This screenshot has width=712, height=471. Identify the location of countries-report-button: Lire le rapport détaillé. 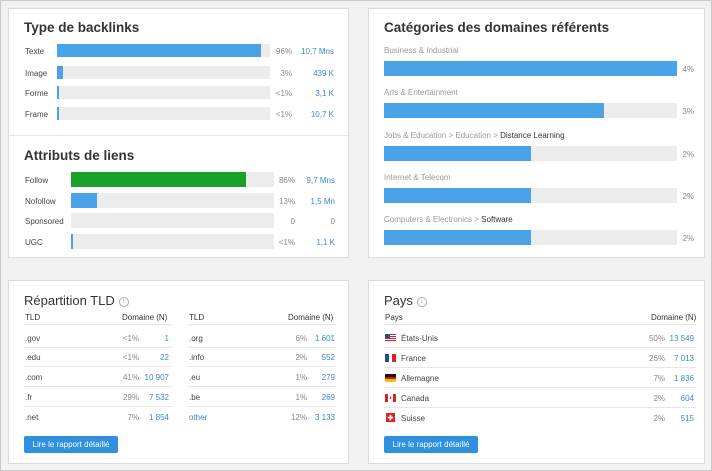
(431, 444).